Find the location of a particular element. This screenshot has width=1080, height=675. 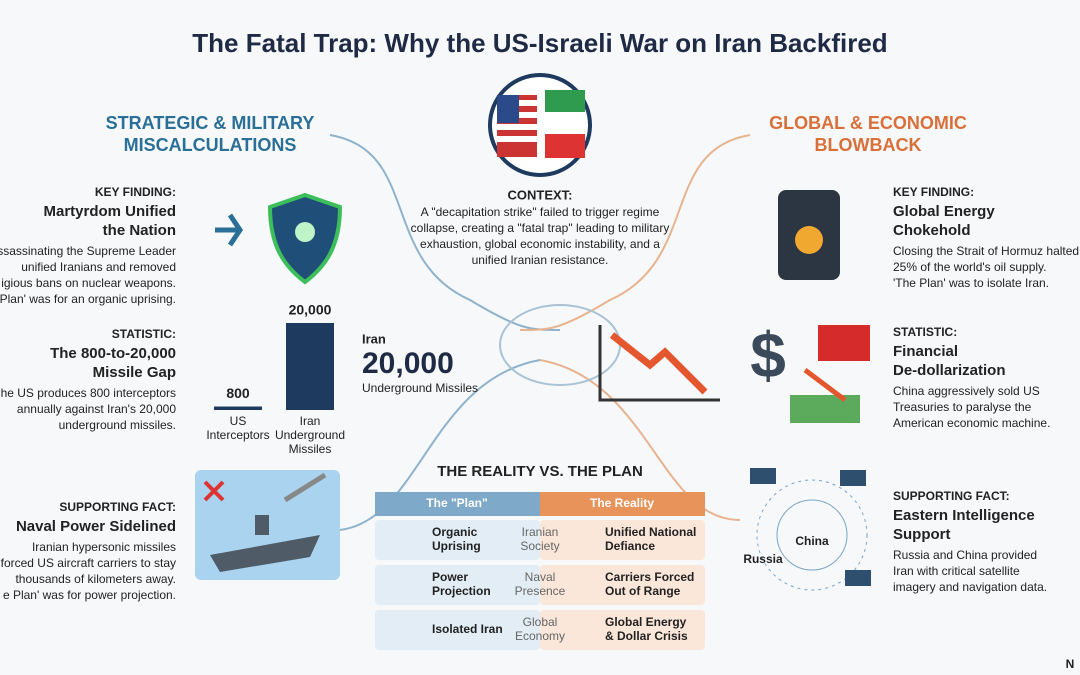

finding-title: Support is located at coordinates (922, 534).